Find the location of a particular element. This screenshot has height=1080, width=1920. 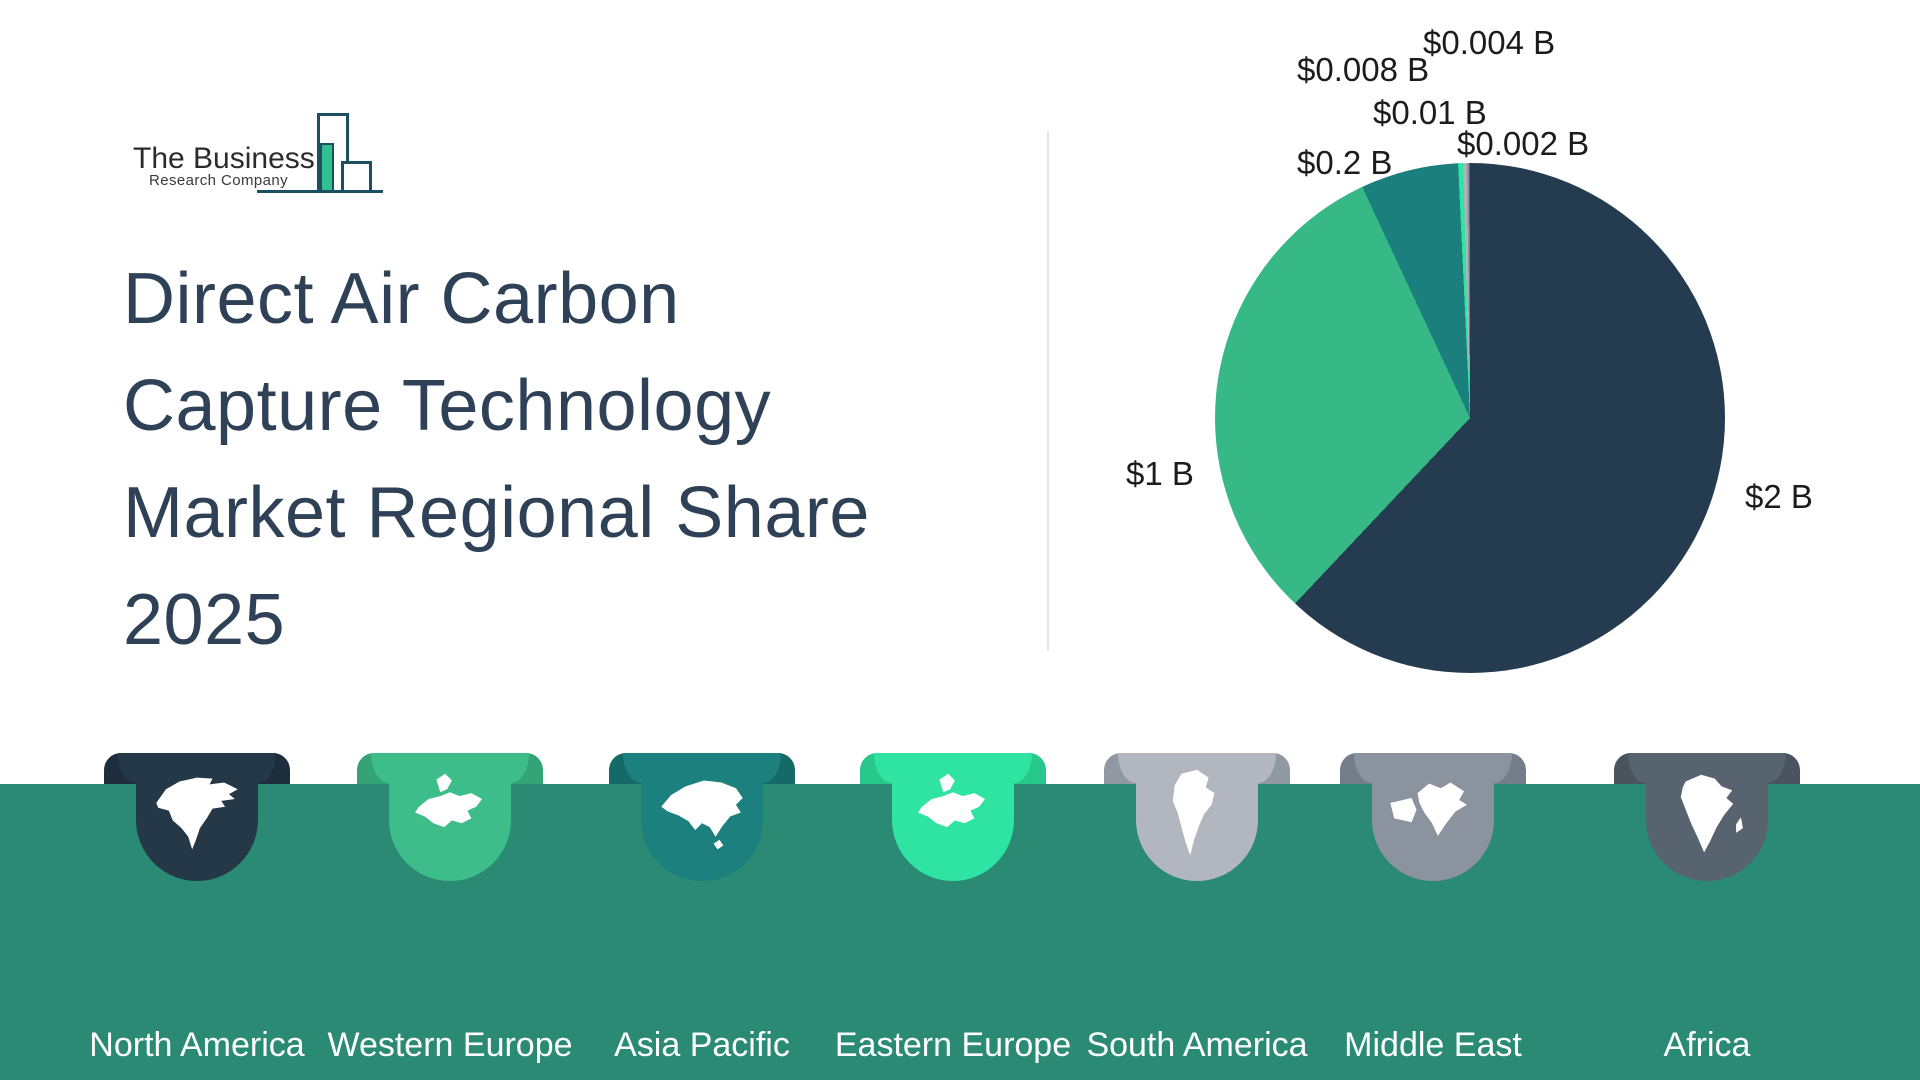

legend-region-name: Asia Pacific is located at coordinates (702, 1045).